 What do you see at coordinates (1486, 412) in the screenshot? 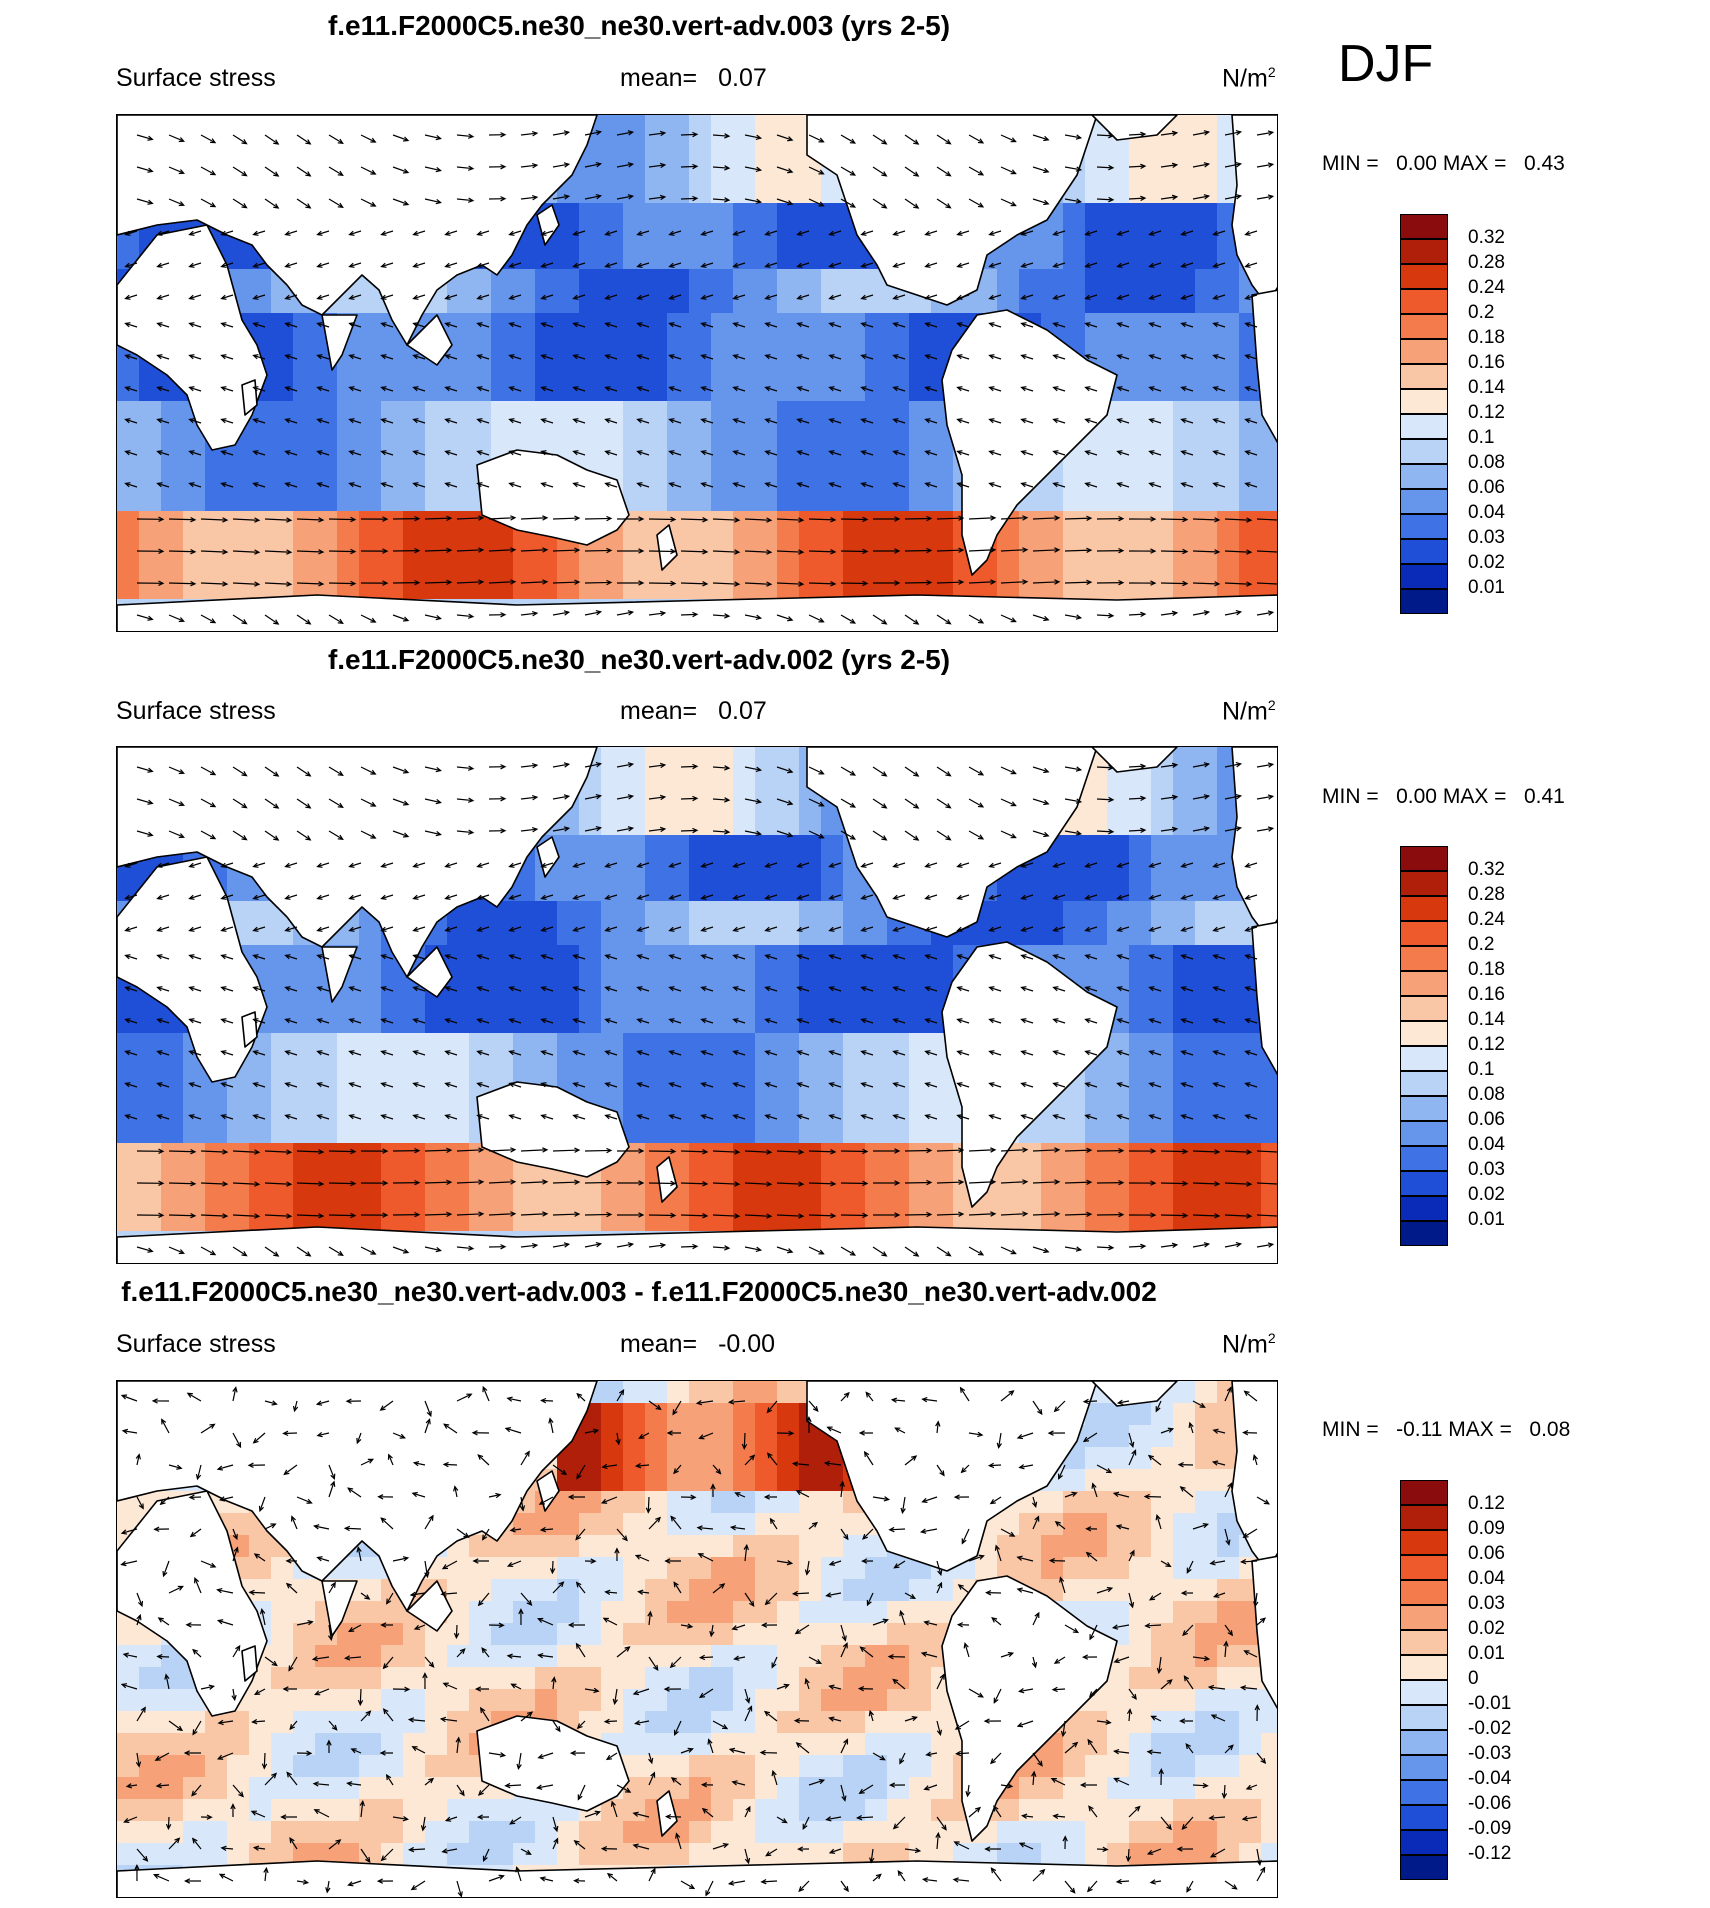
I see `colorbar-label: 0.12` at bounding box center [1486, 412].